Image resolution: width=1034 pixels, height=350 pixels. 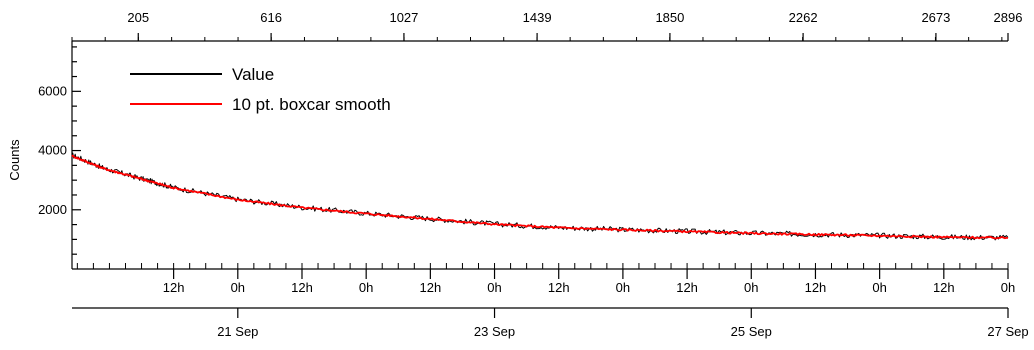 What do you see at coordinates (52, 90) in the screenshot?
I see `y-tick-label: 6000` at bounding box center [52, 90].